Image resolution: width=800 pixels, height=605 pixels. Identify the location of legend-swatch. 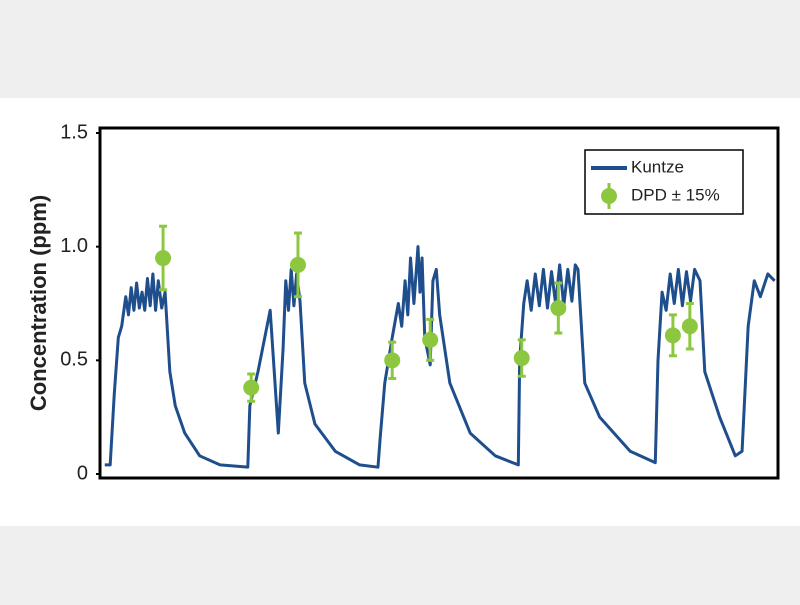
(609, 196).